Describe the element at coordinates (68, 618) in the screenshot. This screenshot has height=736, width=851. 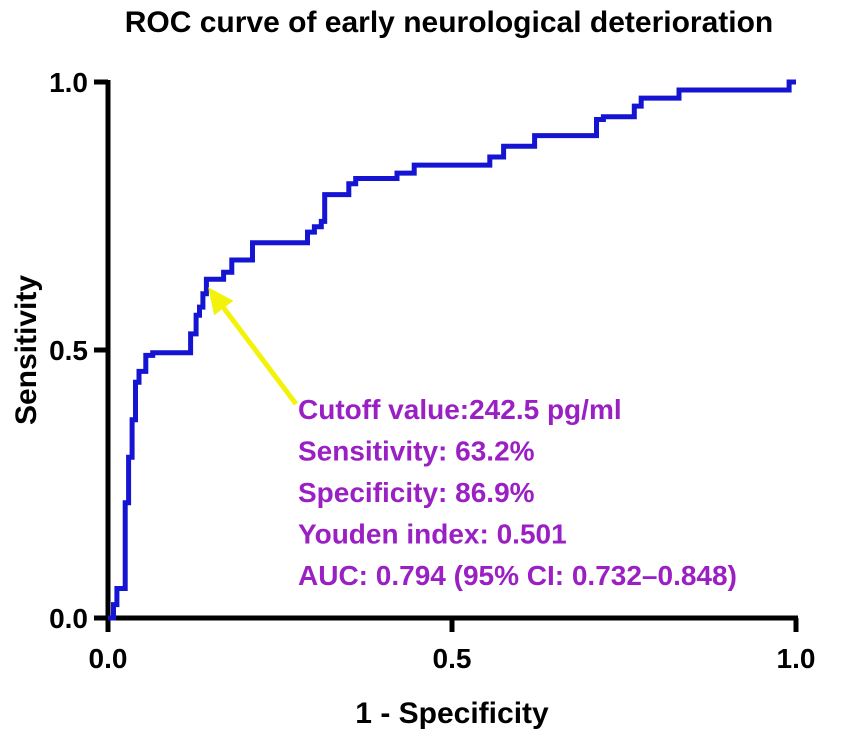
I see `y-tick-label: 0.0` at that location.